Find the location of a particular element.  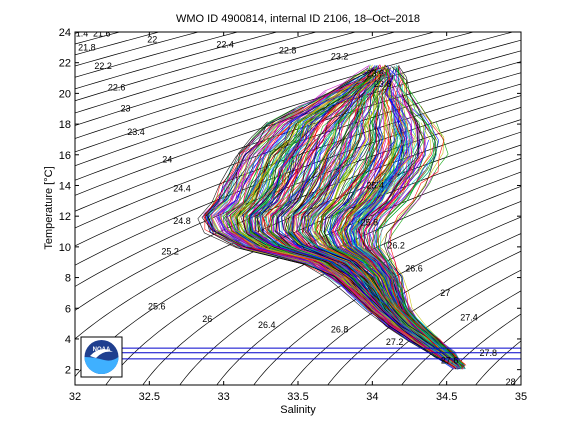

isopycnal-label: 22.8 is located at coordinates (288, 50).